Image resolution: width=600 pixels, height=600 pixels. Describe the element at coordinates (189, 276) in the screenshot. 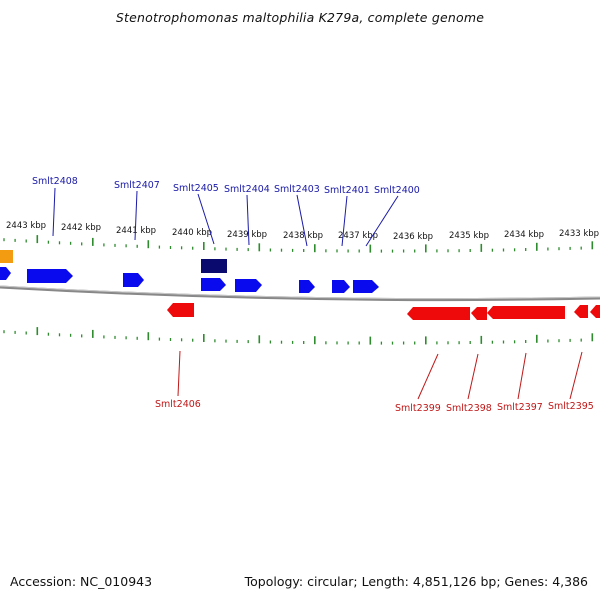

I see `forward-strand-genes` at that location.